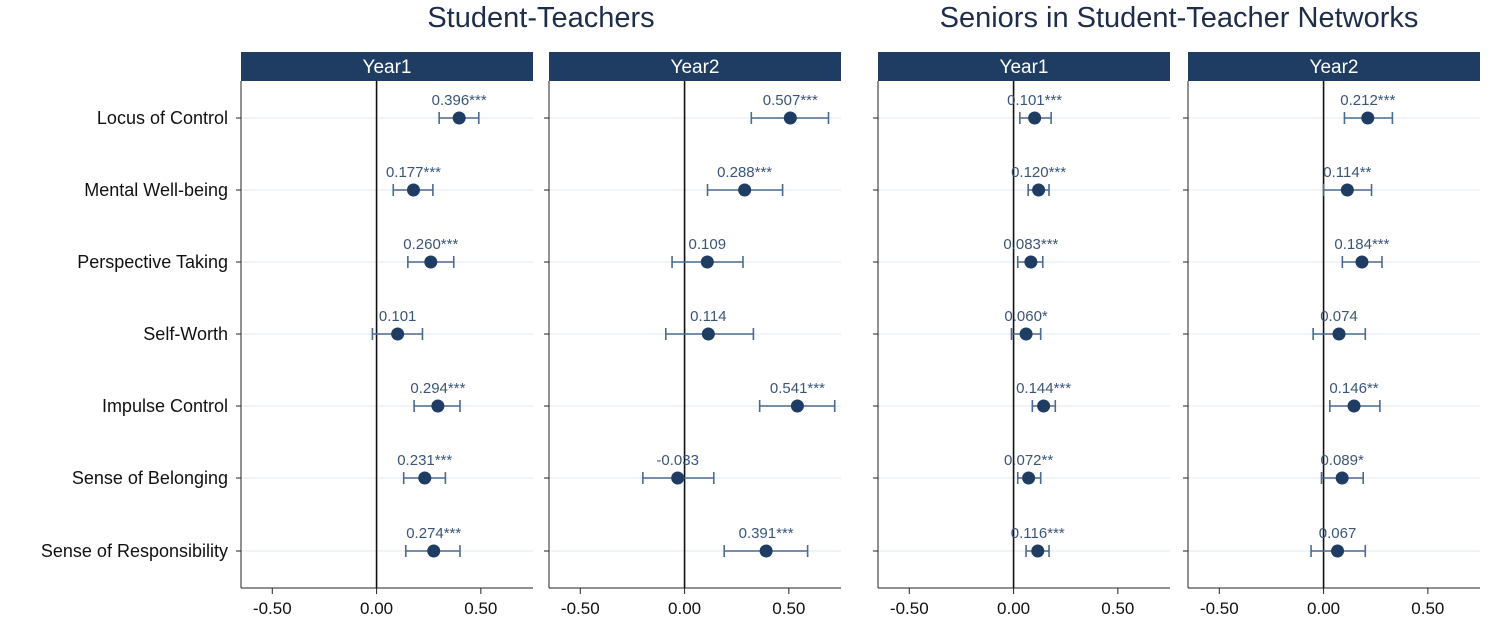 This screenshot has width=1492, height=641. Describe the element at coordinates (185, 334) in the screenshot. I see `row-label-4: Self-Worth` at that location.